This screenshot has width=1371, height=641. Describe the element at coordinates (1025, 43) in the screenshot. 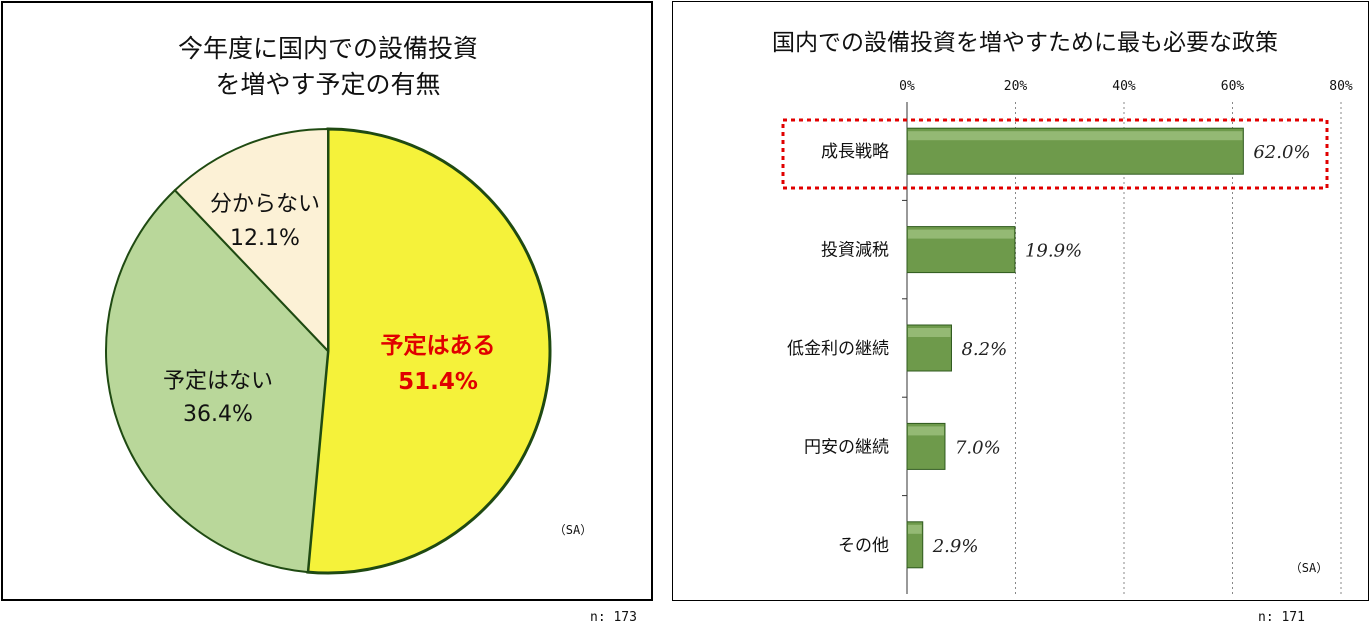

I see `bar-title: 国内での設備投資を増やすために最も必要な政策` at that location.